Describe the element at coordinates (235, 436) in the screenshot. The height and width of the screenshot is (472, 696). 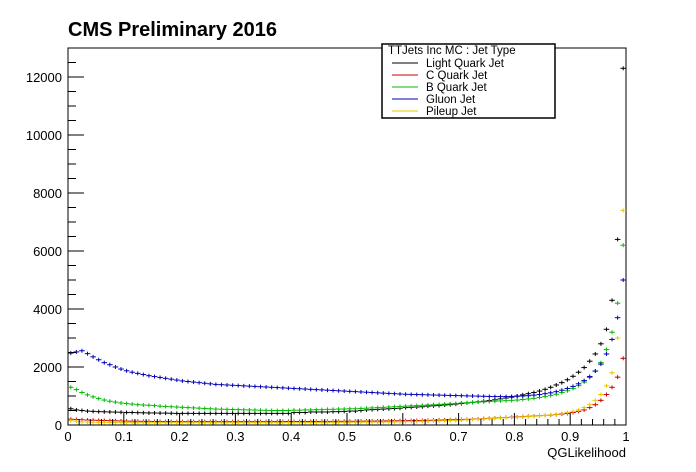
I see `x-tick-label: 0.3` at that location.